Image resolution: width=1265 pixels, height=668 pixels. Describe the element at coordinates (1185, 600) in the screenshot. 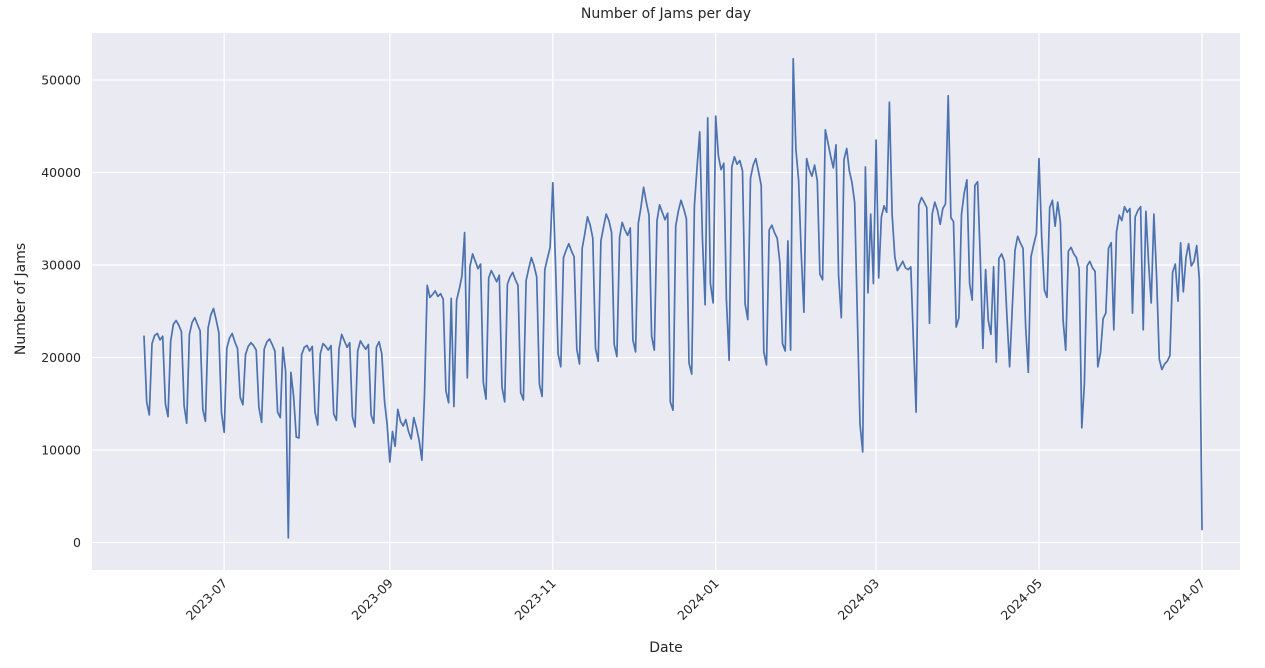

I see `x-tick-label: 2024-07` at that location.